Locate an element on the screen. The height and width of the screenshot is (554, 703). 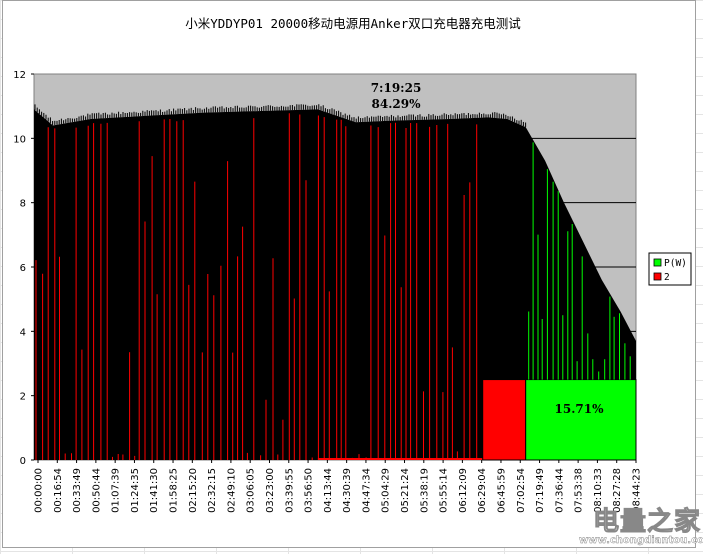
y-tick-label: 2 is located at coordinates (23, 397).